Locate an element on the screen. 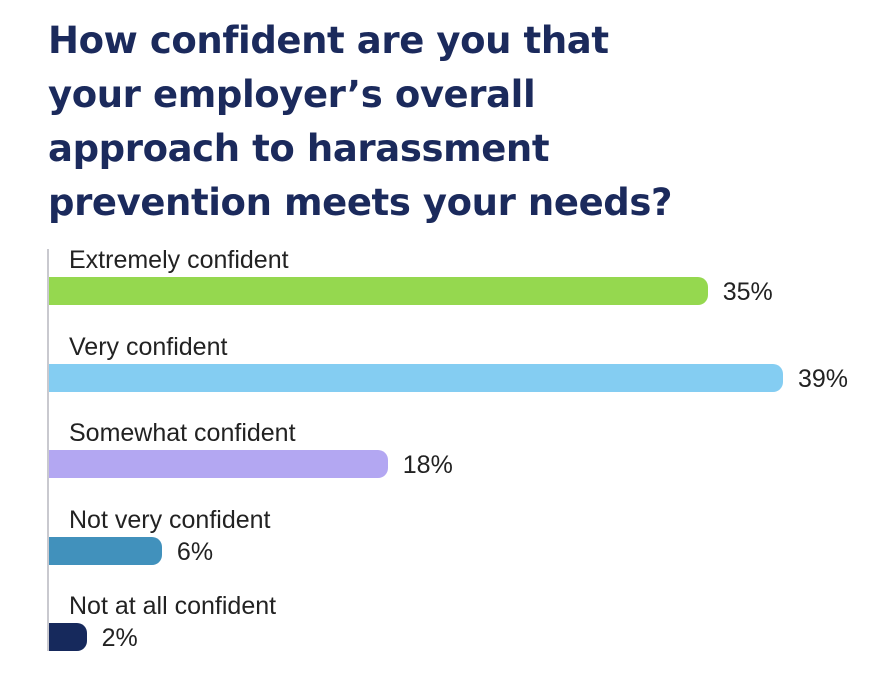 The image size is (888, 692). bar-somewhat-confident is located at coordinates (218, 464).